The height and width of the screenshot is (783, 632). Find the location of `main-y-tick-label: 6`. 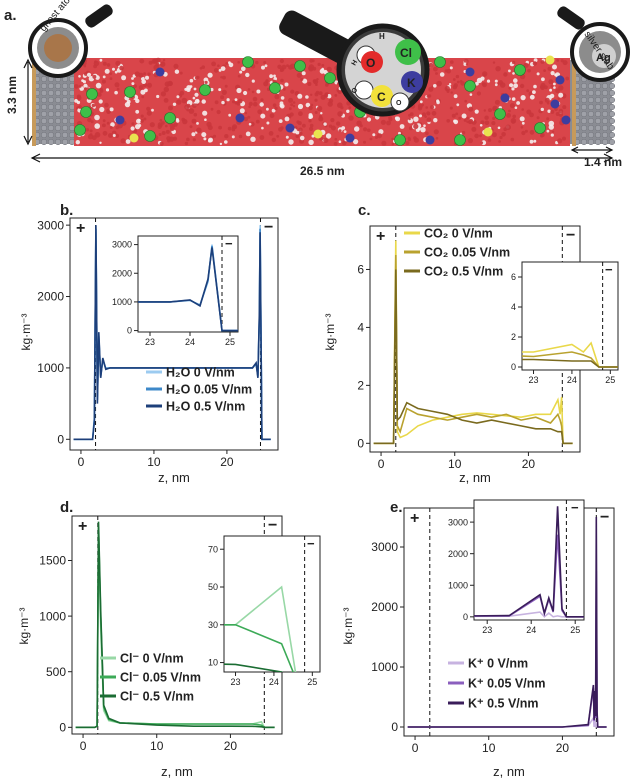

main-y-tick-label: 6 is located at coordinates (360, 270).